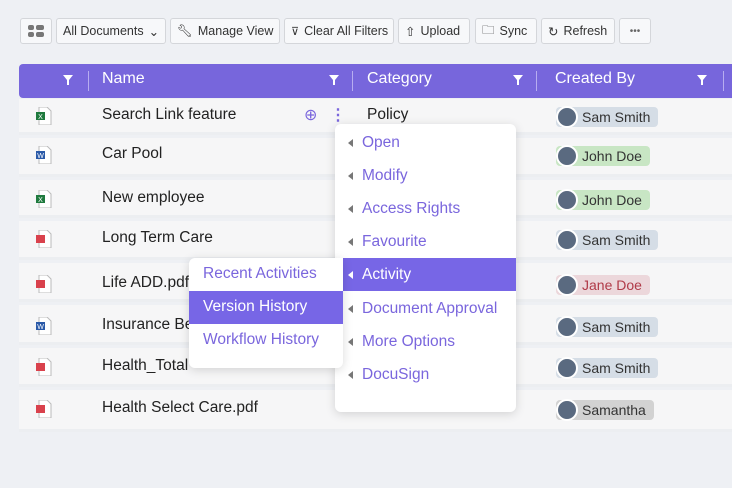 Image resolution: width=732 pixels, height=488 pixels. Describe the element at coordinates (578, 31) in the screenshot. I see `refresh-button: ↻ Refresh` at that location.